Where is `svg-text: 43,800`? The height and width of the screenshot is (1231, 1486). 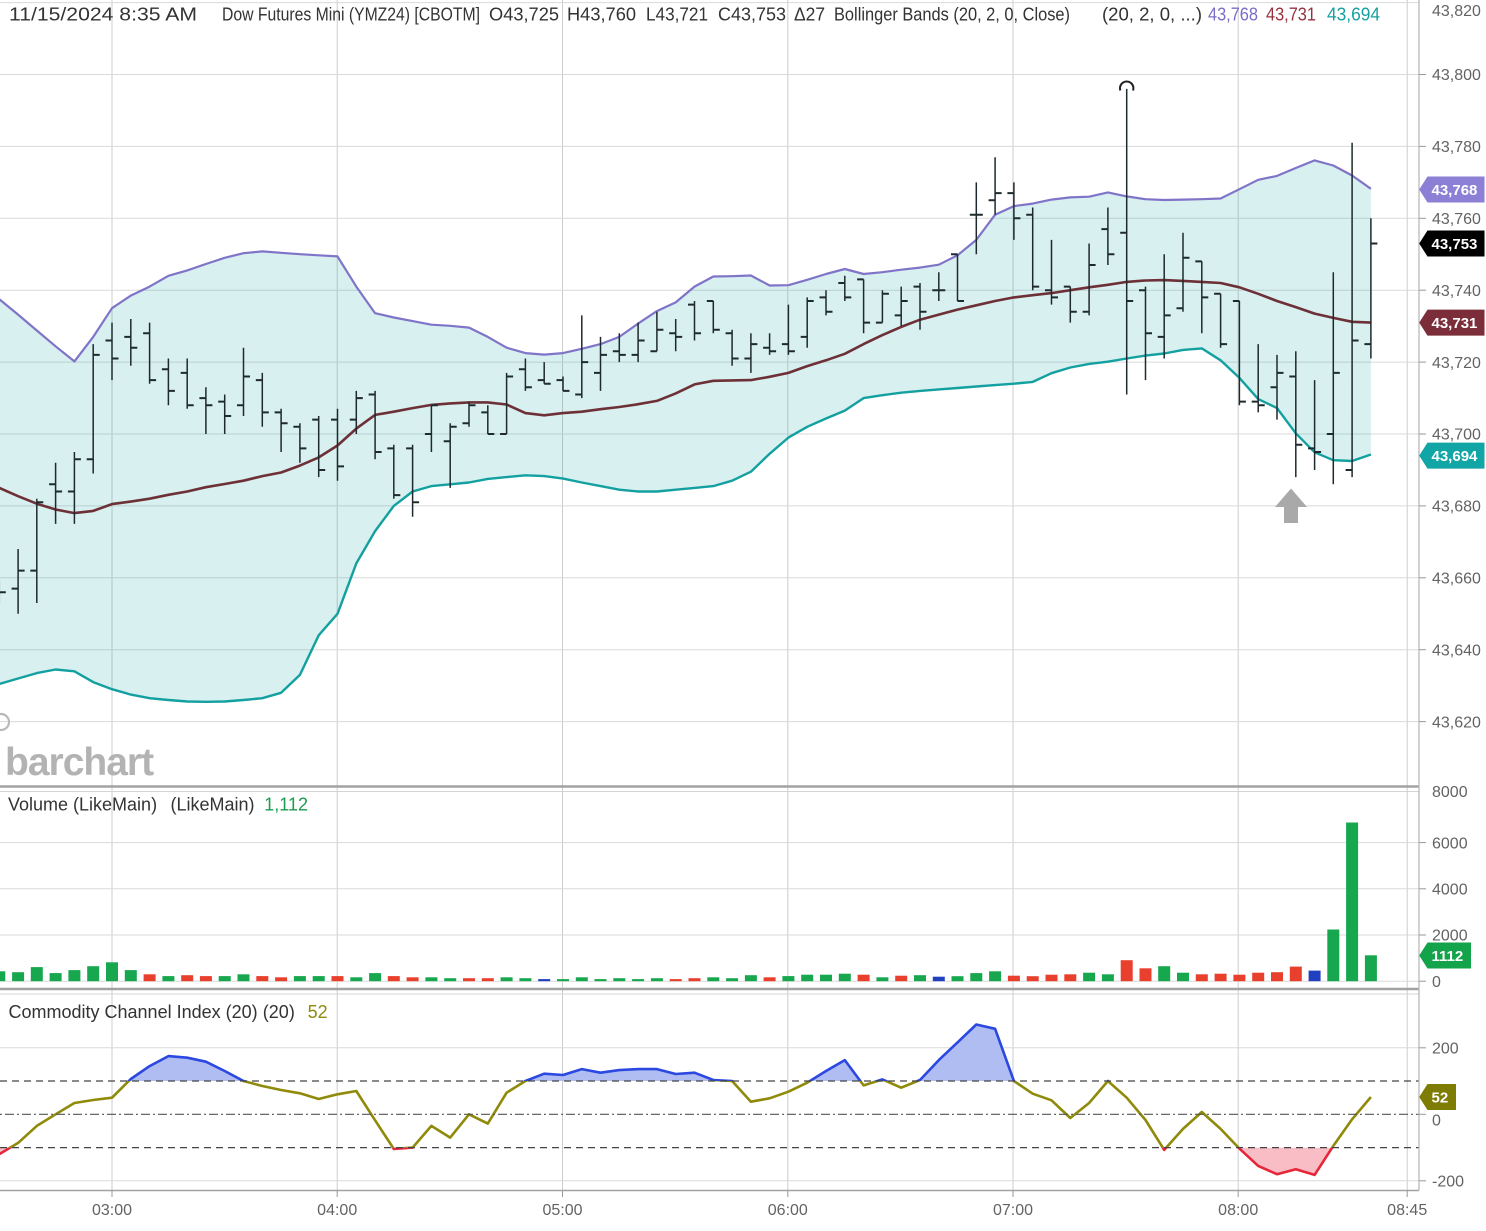
svg-text: 43,800 is located at coordinates (1456, 75).